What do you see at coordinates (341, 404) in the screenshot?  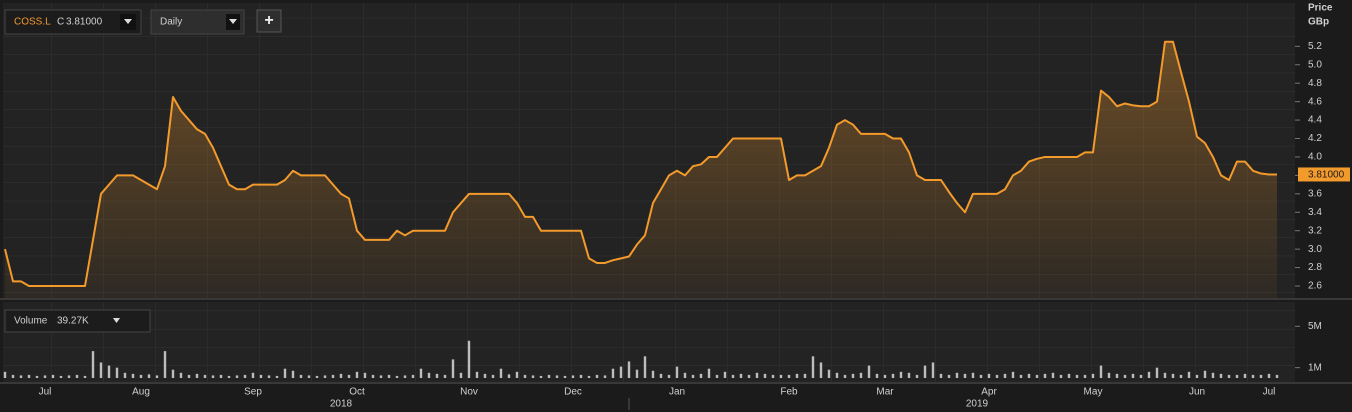 I see `year-label: 2018` at bounding box center [341, 404].